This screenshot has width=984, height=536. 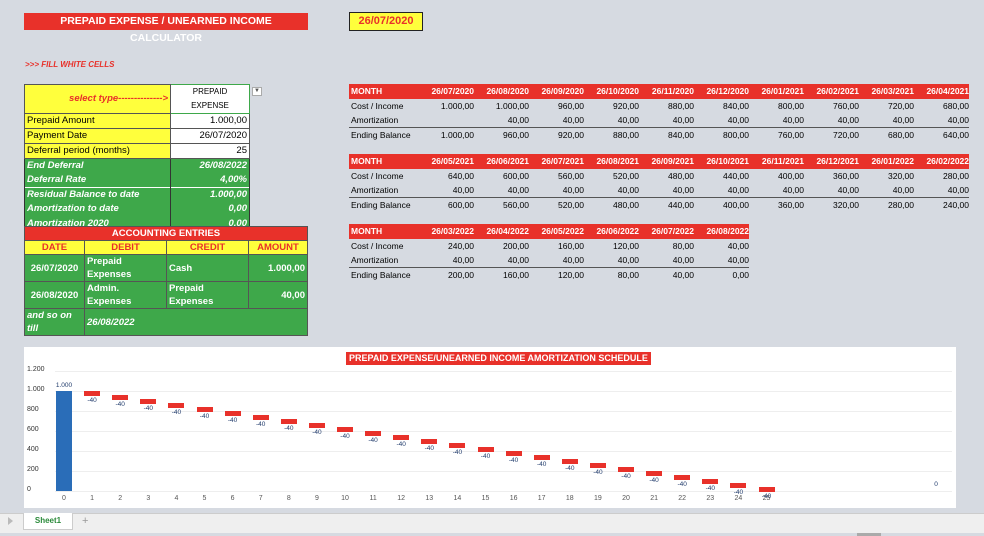 I want to click on cost-cell: 720,00, so click(x=901, y=105).